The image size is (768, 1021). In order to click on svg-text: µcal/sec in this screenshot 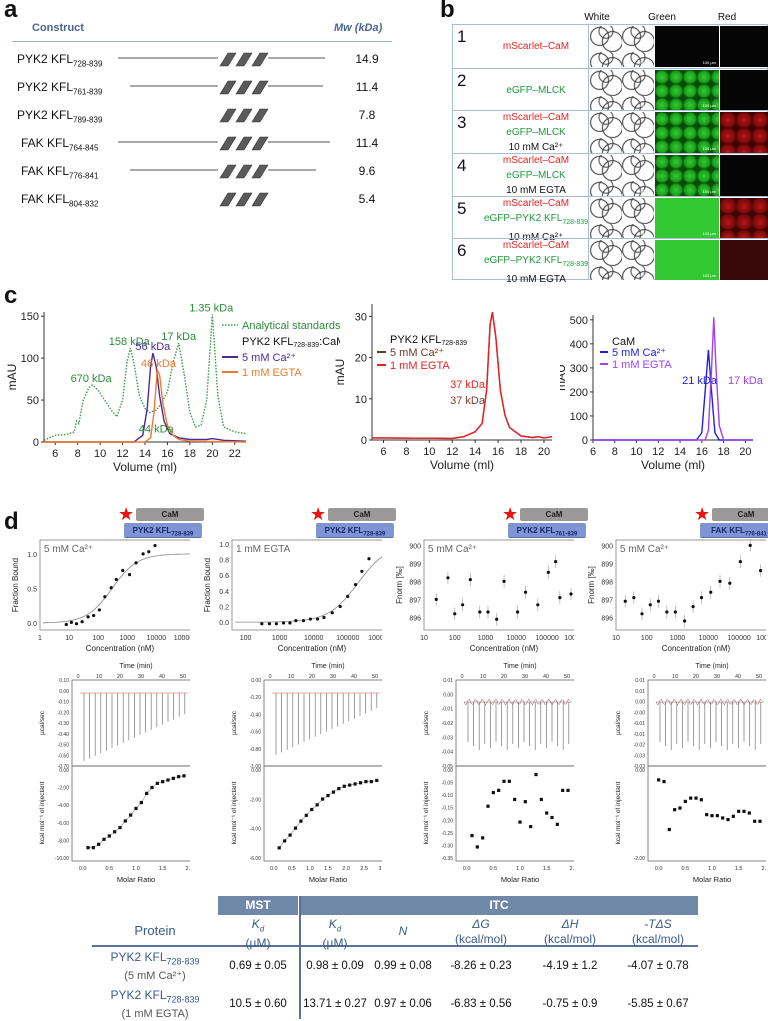, I will do `click(426, 722)`.